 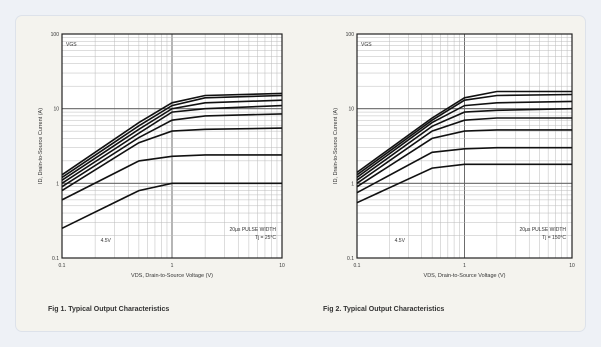 What do you see at coordinates (554, 238) in the screenshot?
I see `annotation-junction-temp: Tj = 150°C` at bounding box center [554, 238].